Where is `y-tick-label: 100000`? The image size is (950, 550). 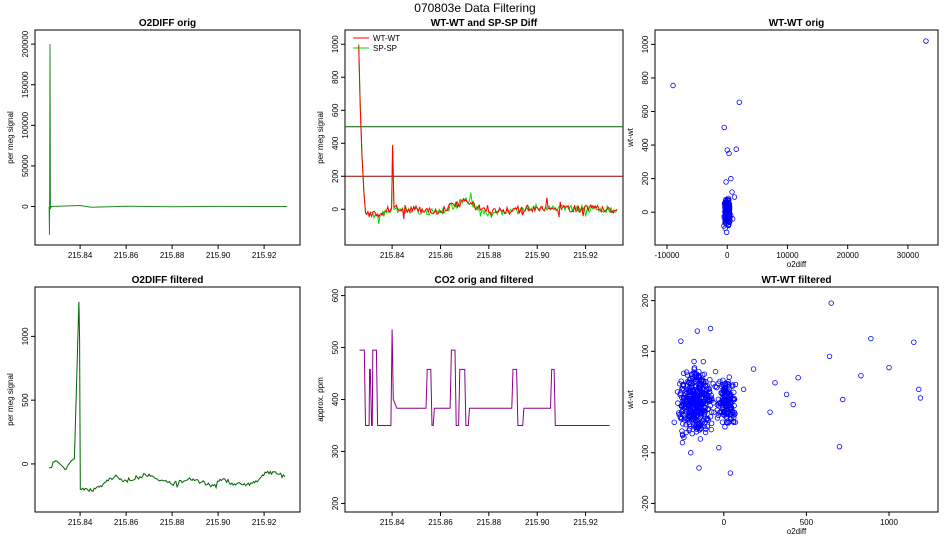
y-tick-label: 100000 is located at coordinates (25, 124).